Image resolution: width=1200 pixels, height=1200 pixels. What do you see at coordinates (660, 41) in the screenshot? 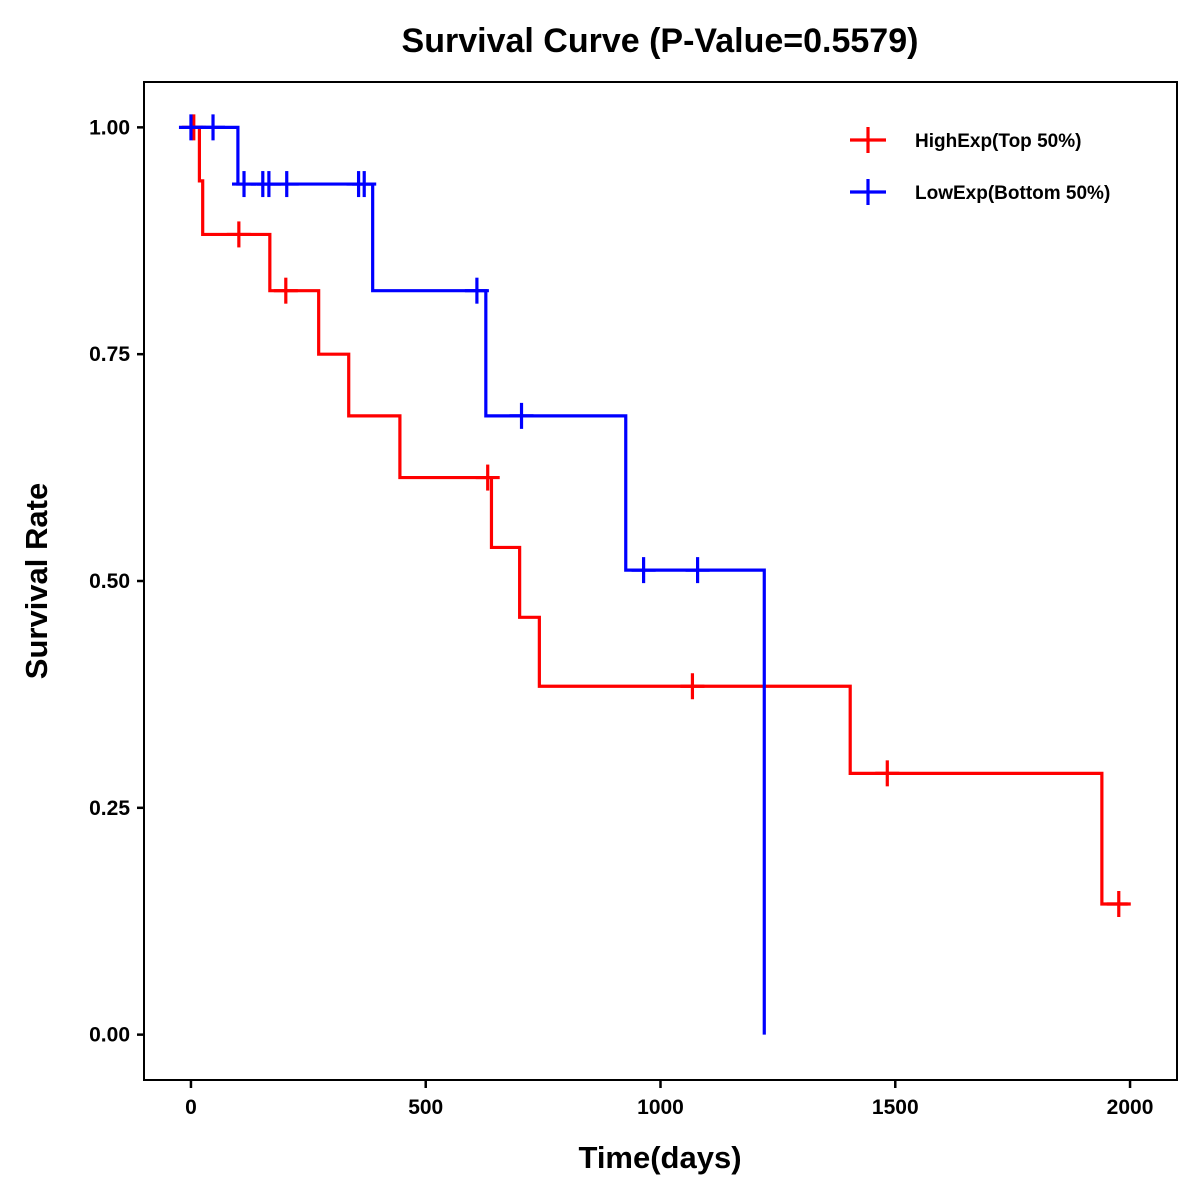
I see `chart-title: Survival Curve (P-Value=0.5579)` at bounding box center [660, 41].